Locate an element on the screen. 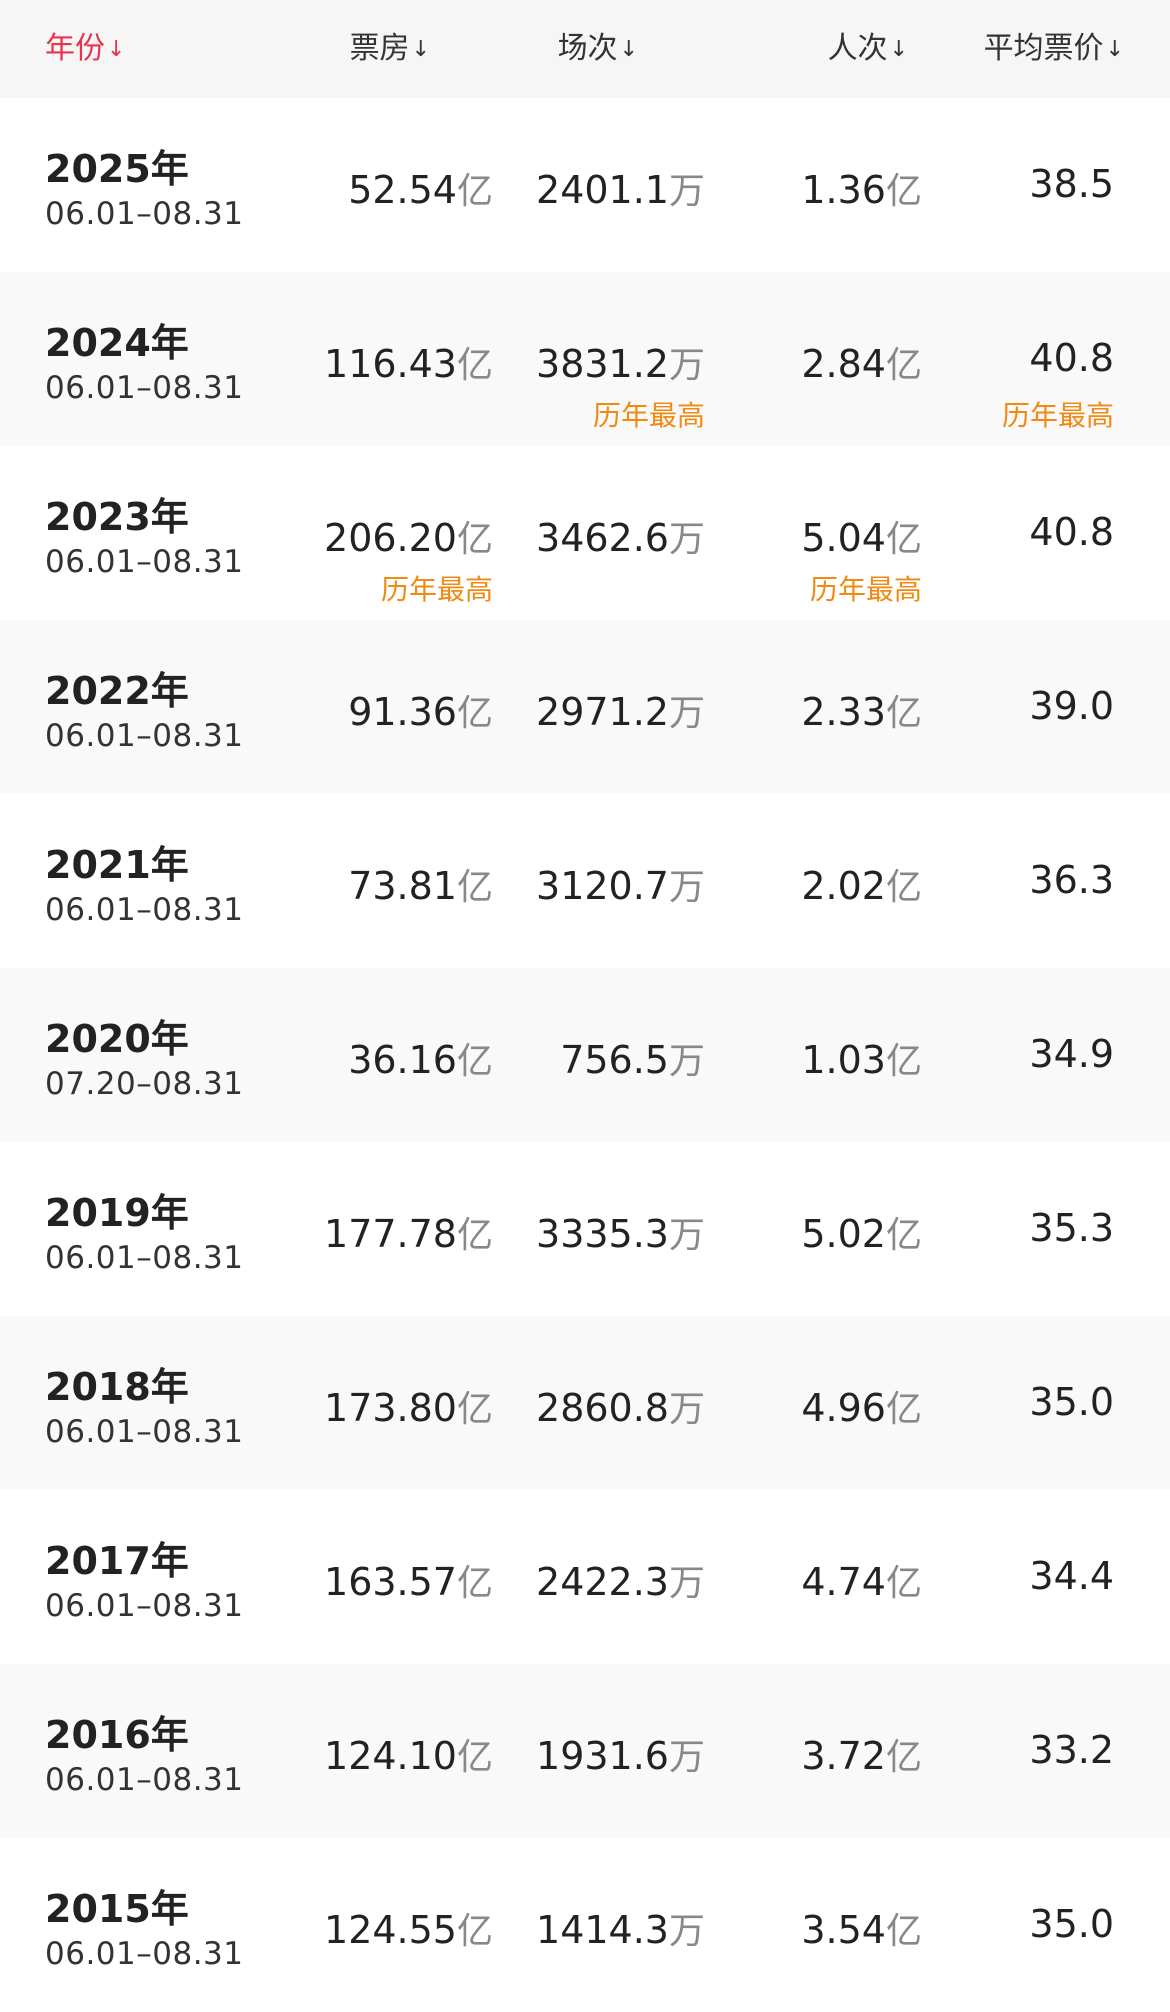  table-header: 年份↓ 票房↓ 场次↓ 人次↓ 平均票价↓ is located at coordinates (585, 49).